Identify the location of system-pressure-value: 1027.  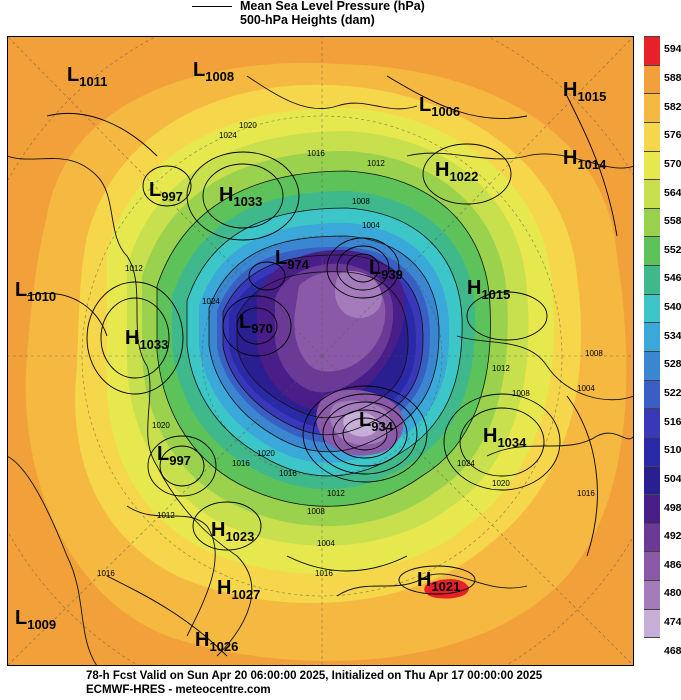
(245, 594).